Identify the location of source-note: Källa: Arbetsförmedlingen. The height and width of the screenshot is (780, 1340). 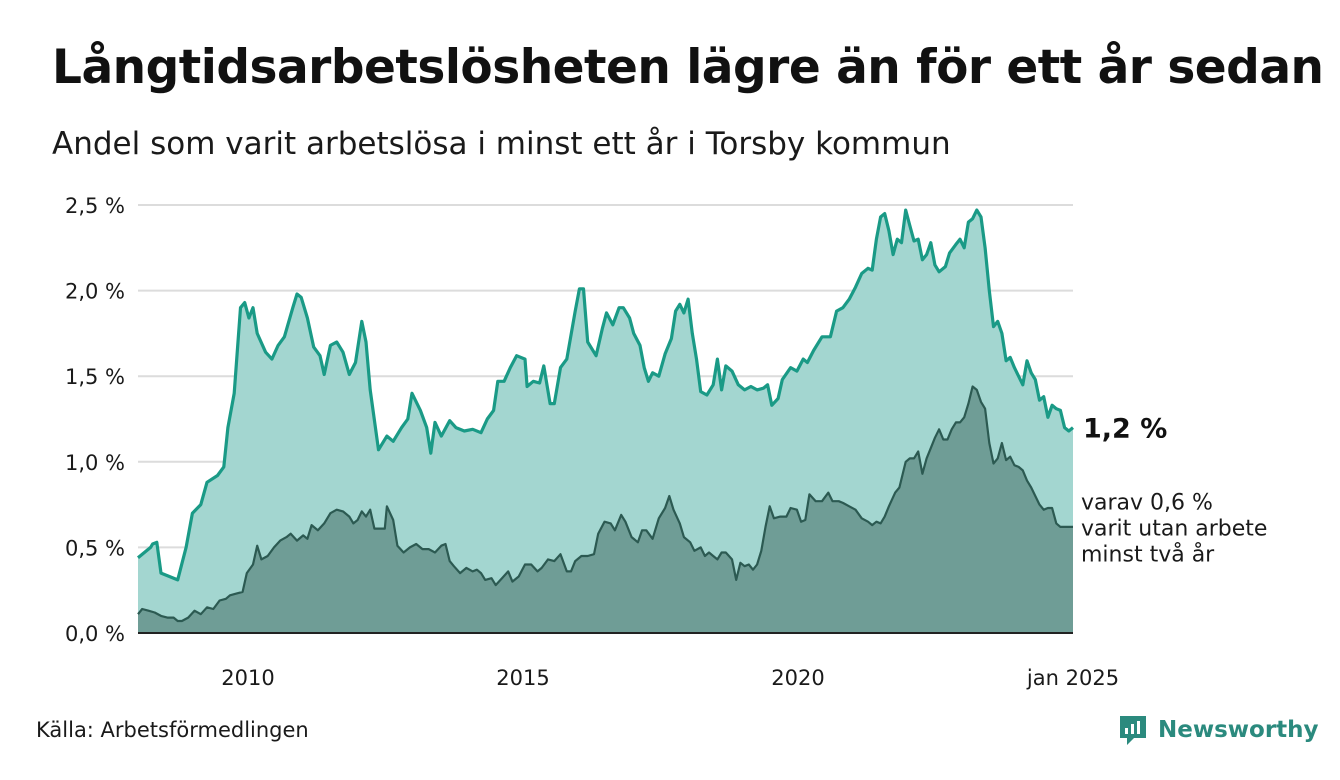
(172, 730).